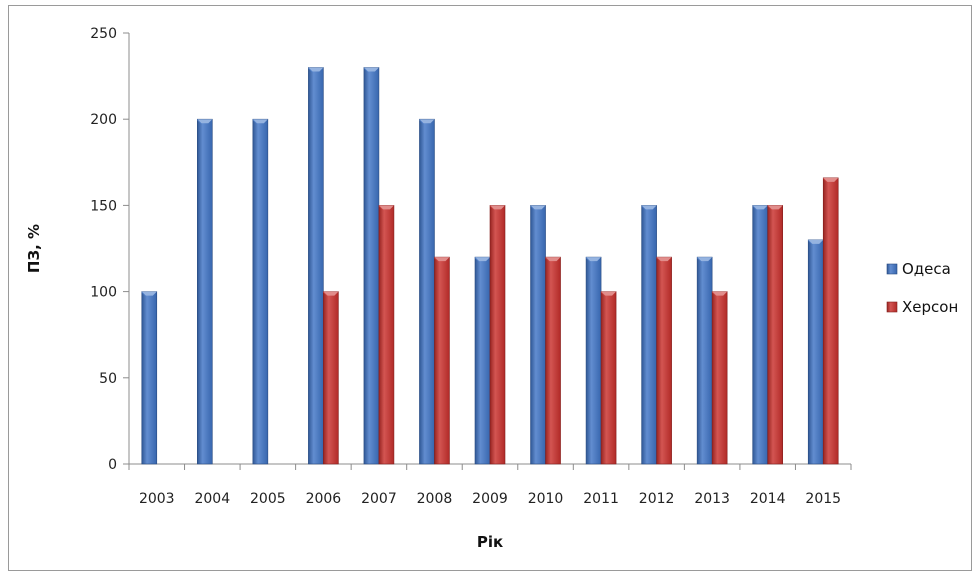  I want to click on x-tick-label: 2015, so click(823, 499).